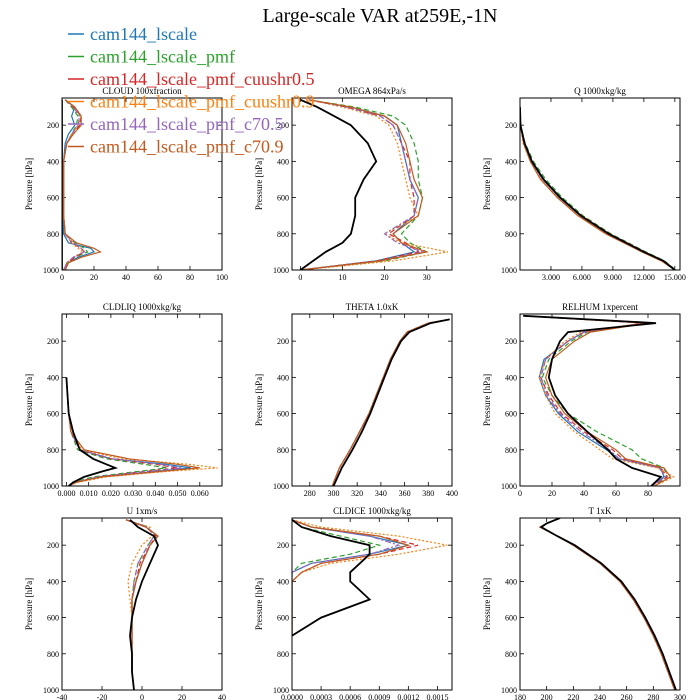 The image size is (700, 700). I want to click on x-tick-label: 0.030, so click(133, 493).